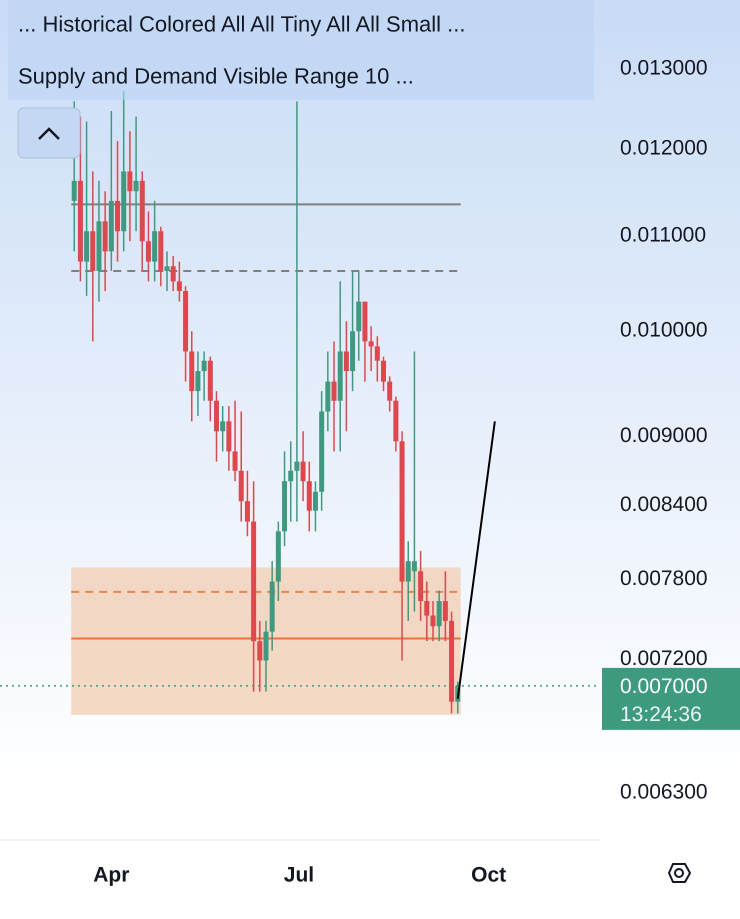 The height and width of the screenshot is (919, 740). Describe the element at coordinates (111, 874) in the screenshot. I see `x-tick-label: Apr` at that location.